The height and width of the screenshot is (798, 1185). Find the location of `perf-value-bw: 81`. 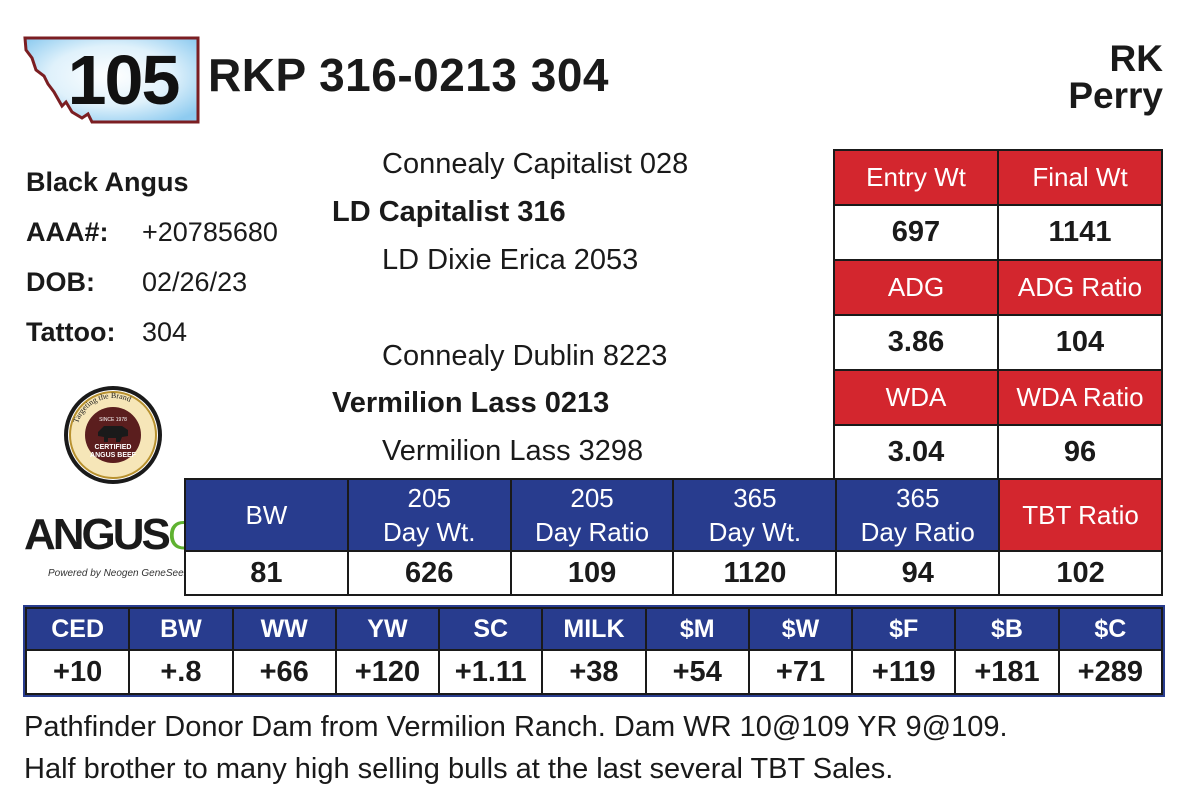

perf-value-bw: 81 is located at coordinates (266, 573).